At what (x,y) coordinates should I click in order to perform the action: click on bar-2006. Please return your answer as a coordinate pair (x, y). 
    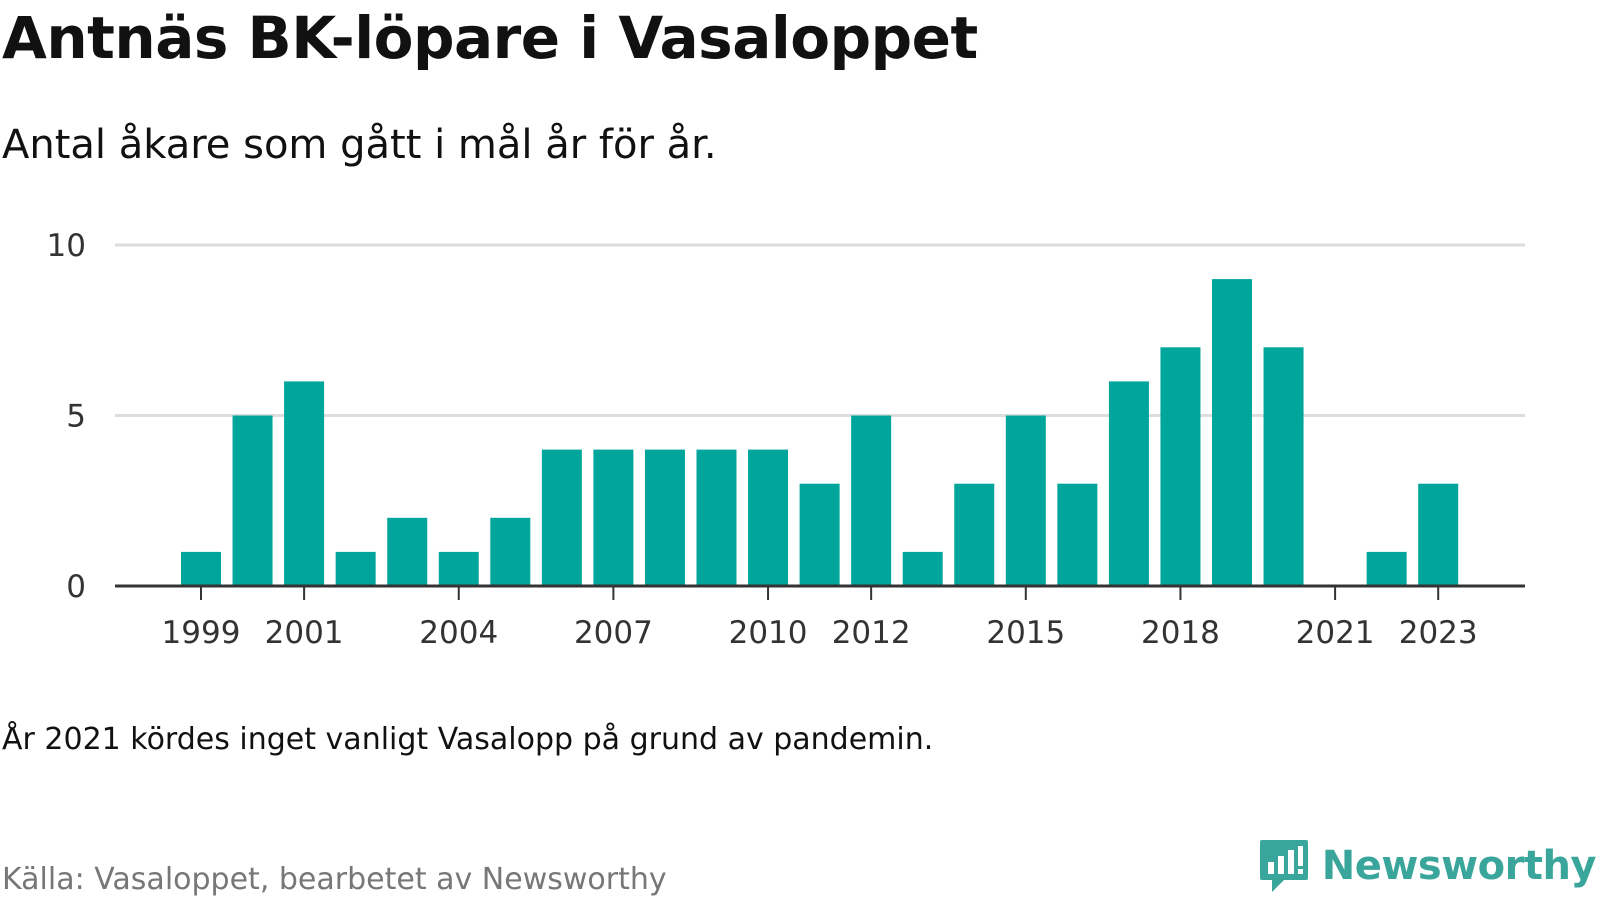
    Looking at the image, I should click on (561, 517).